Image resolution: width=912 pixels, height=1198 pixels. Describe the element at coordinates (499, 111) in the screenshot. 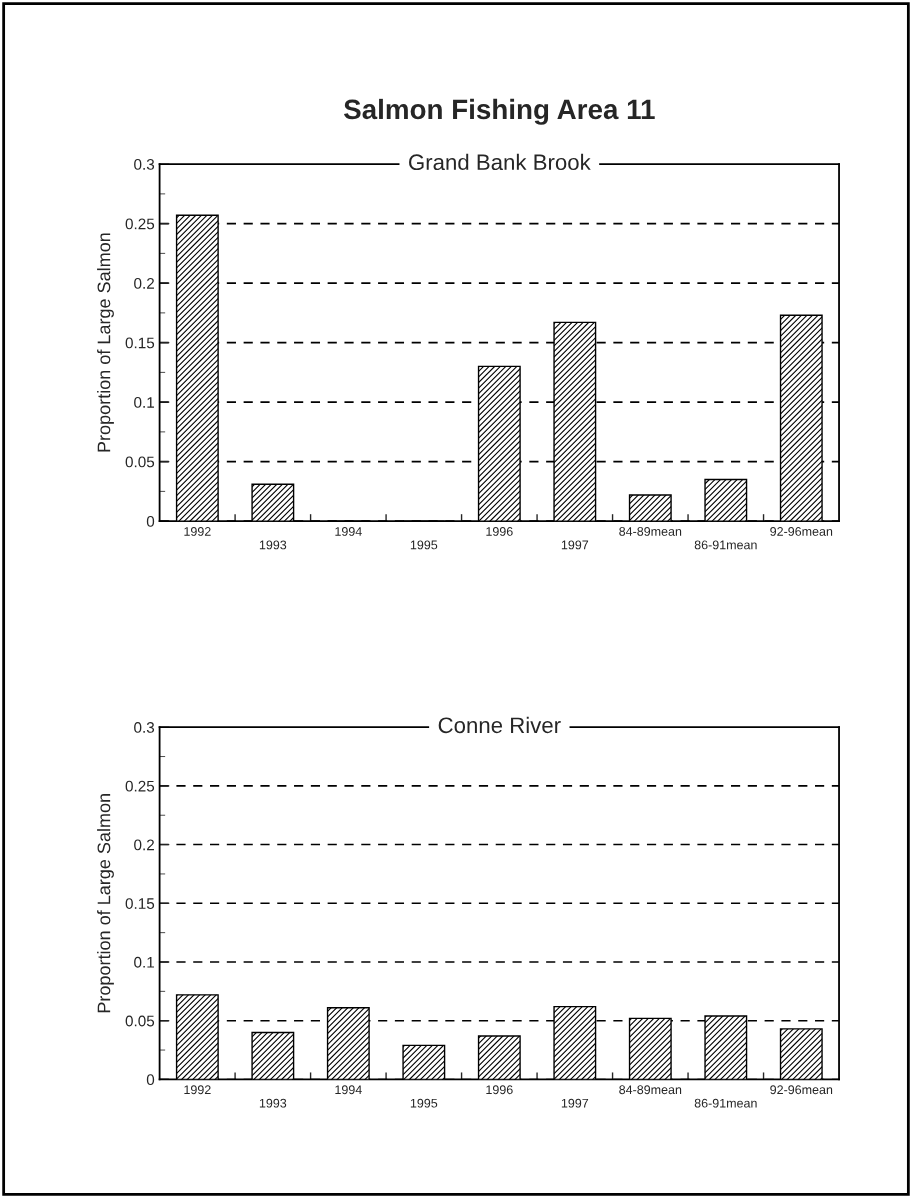

I see `chart-title: Salmon Fishing Area 11` at that location.